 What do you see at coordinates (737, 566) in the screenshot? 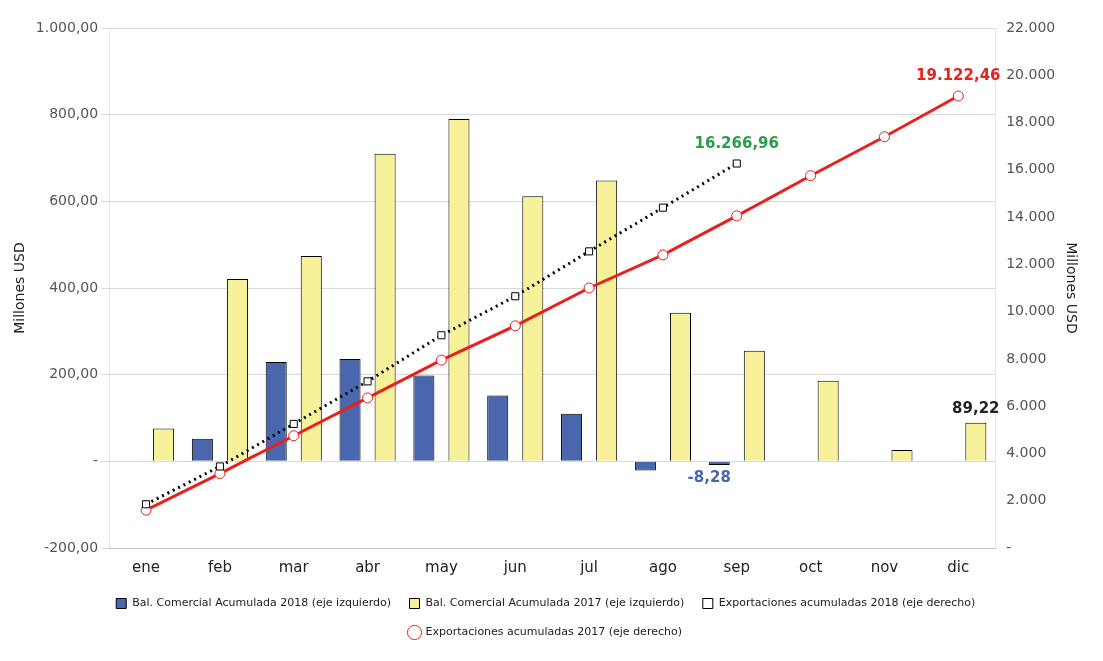
I see `x-tick-label: sep` at bounding box center [737, 566].